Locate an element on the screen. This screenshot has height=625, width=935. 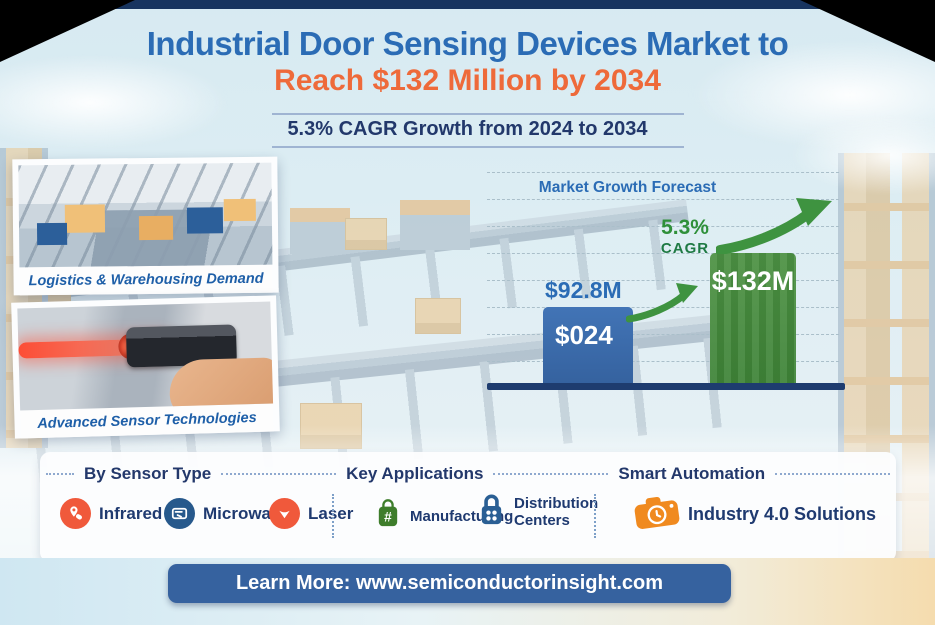
laser-arrow-icon is located at coordinates (284, 513).